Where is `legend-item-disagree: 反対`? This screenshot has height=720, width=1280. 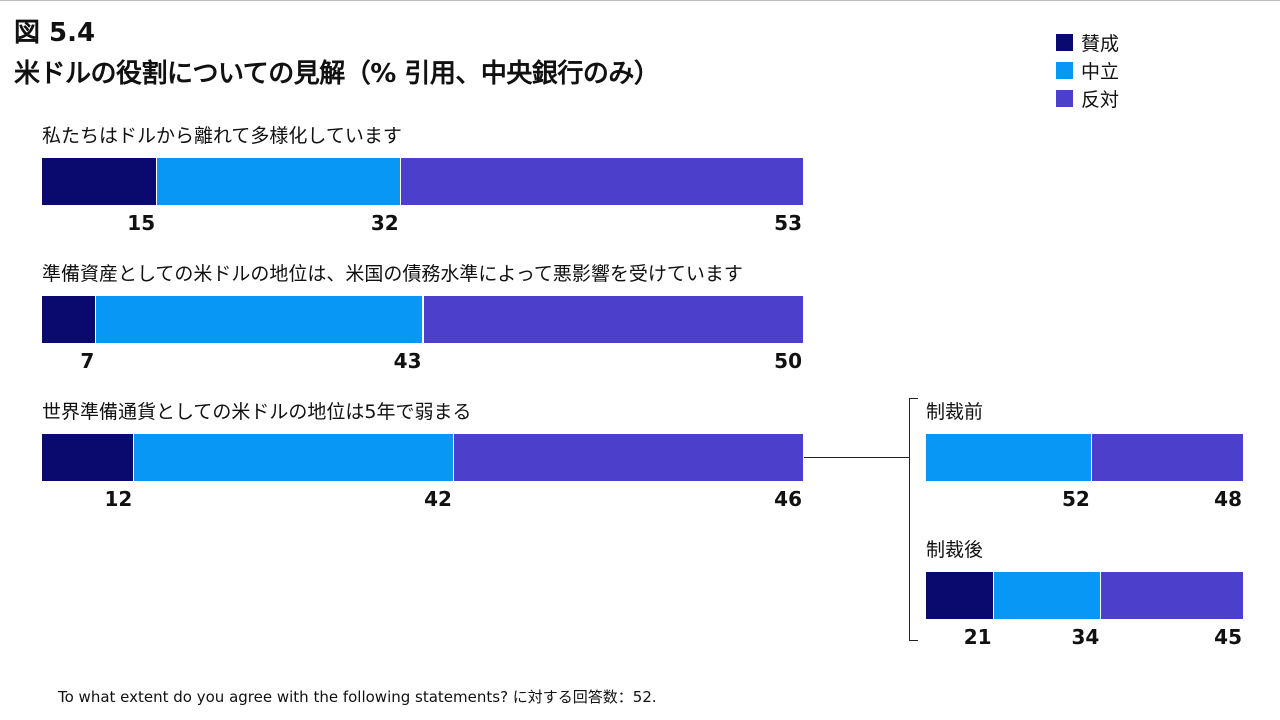 legend-item-disagree: 反対 is located at coordinates (1087, 98).